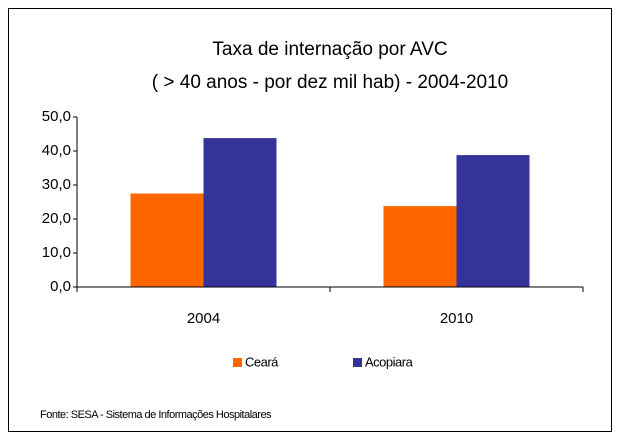  Describe the element at coordinates (60, 286) in the screenshot. I see `y-tick-label: 0,0` at that location.